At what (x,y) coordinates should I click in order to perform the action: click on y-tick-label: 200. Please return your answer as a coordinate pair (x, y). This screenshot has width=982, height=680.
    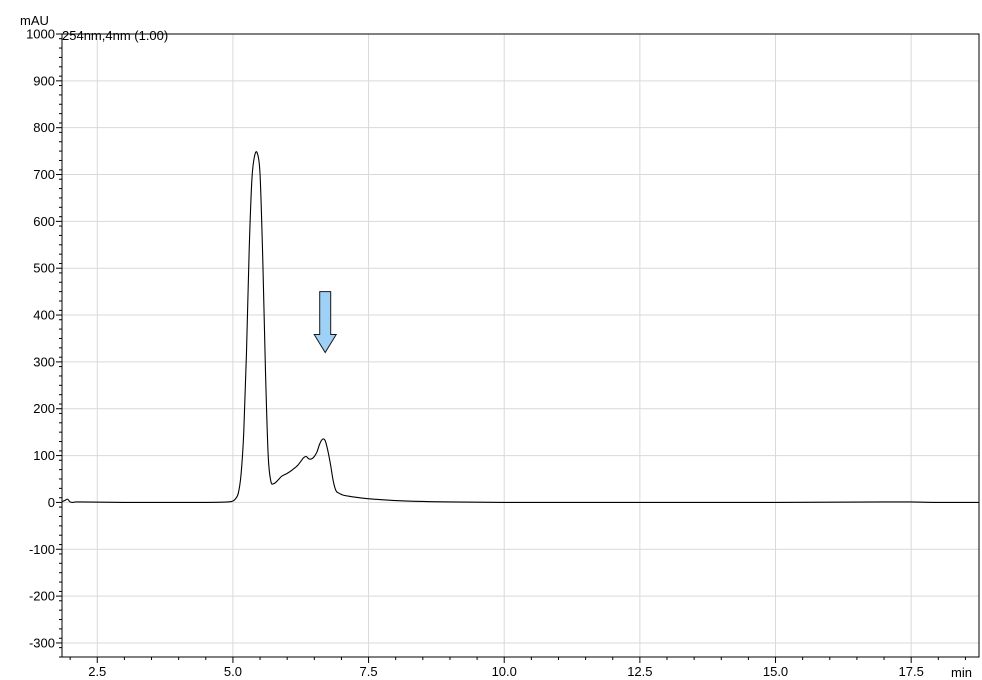
    Looking at the image, I should click on (44, 408).